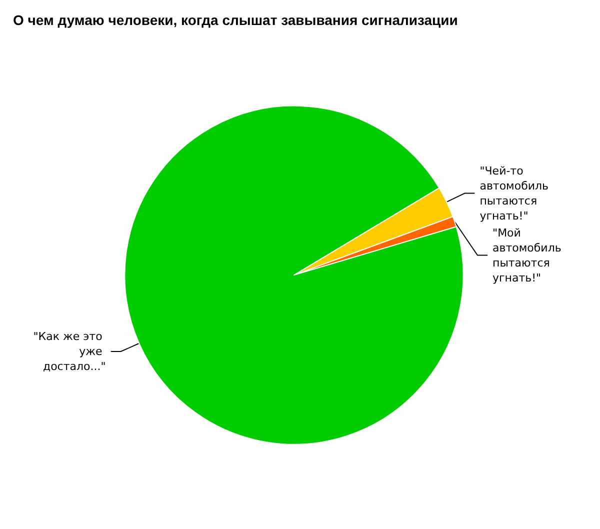  I want to click on slice-label: "Как же это уже достало...", so click(69, 351).